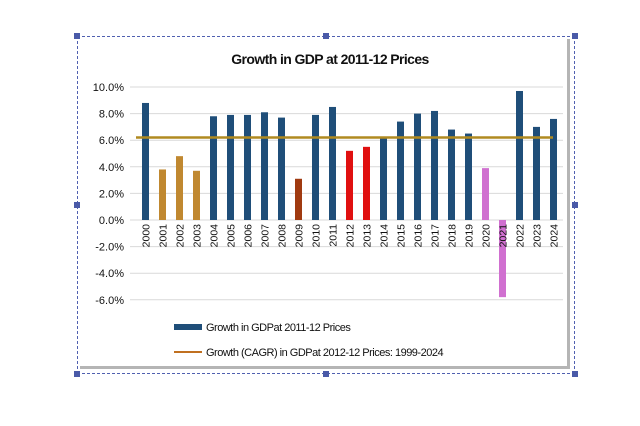 This screenshot has height=426, width=640. What do you see at coordinates (402, 236) in the screenshot?
I see `x-tick-label: 2015` at bounding box center [402, 236].